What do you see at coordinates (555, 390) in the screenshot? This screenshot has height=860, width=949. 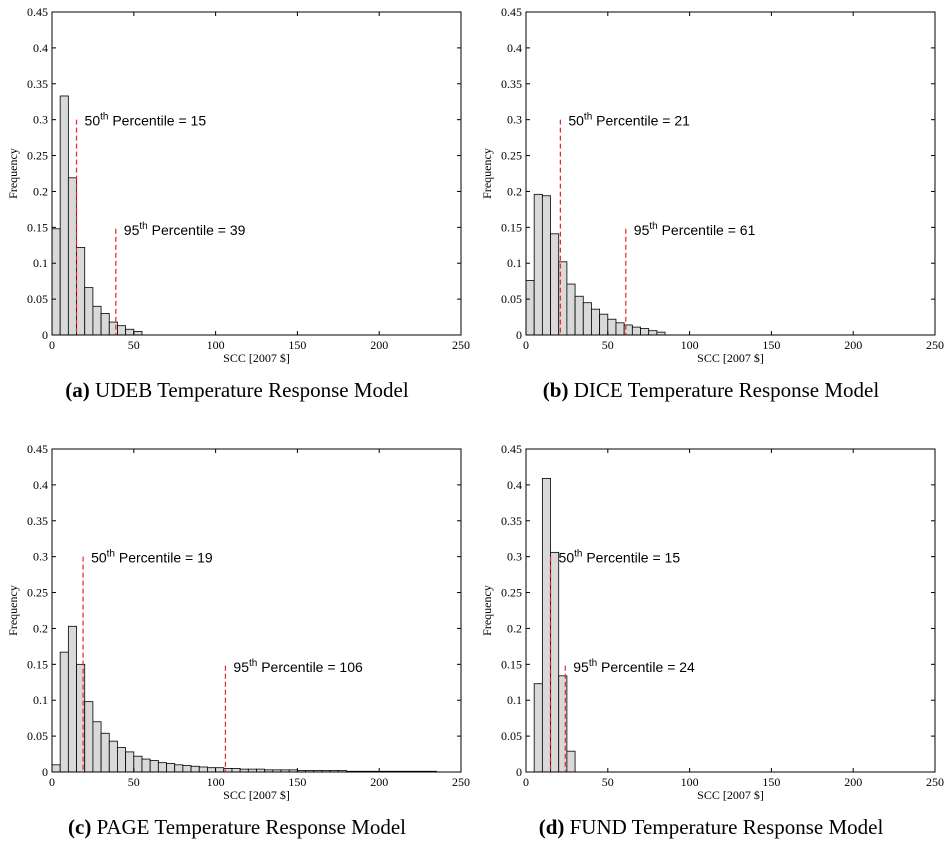 I see `panel-letter: (b)` at bounding box center [555, 390].